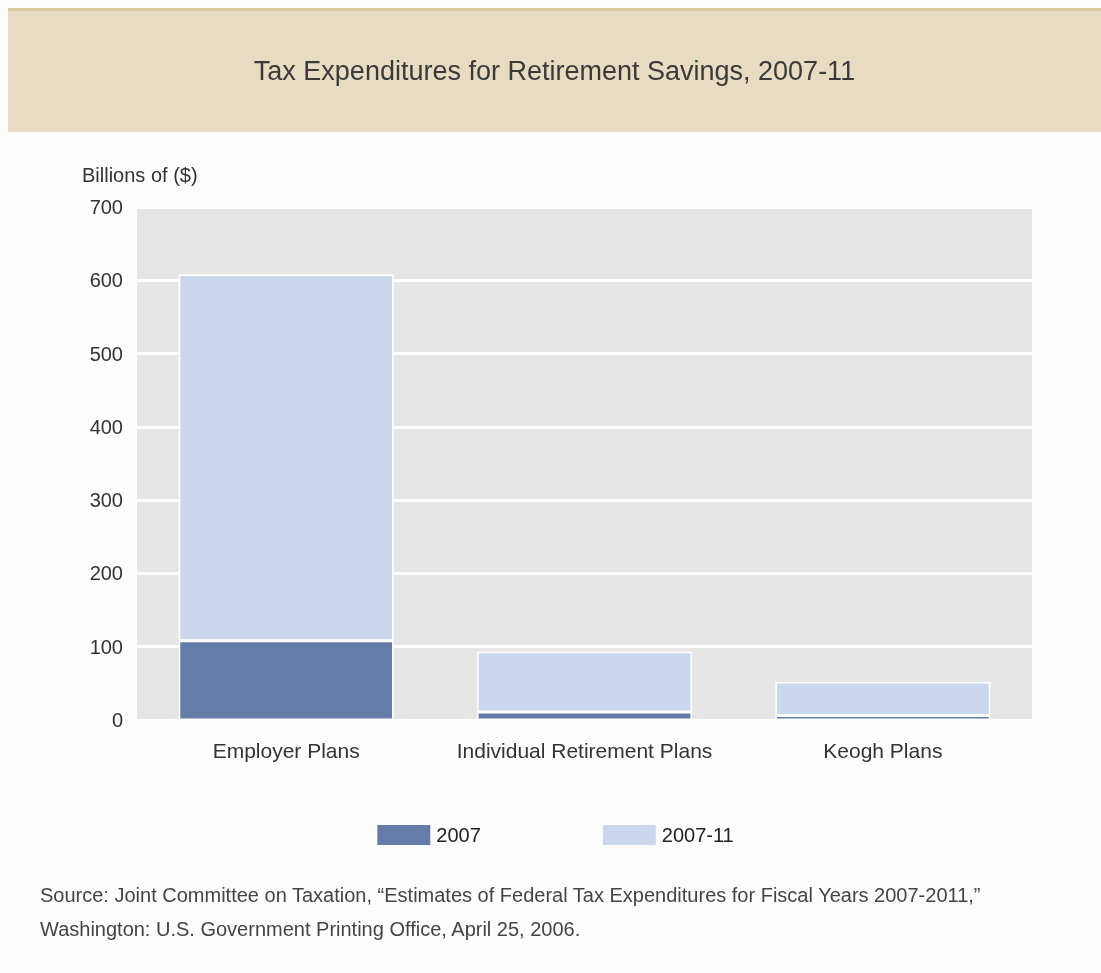 This screenshot has width=1101, height=973. I want to click on x-tick-label: Employer Plans, so click(286, 750).